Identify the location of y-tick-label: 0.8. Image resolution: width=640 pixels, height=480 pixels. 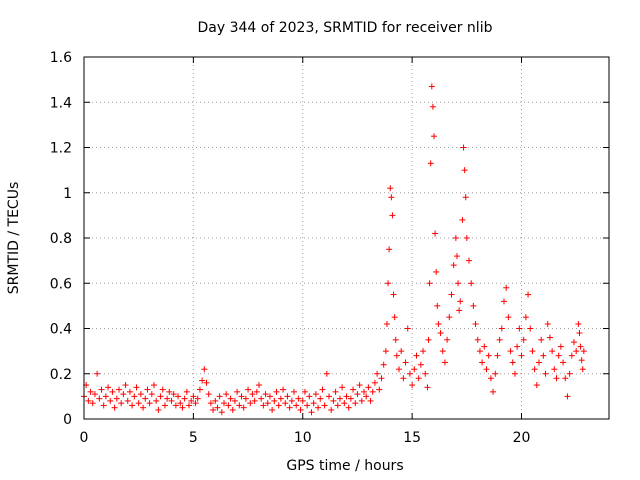
(61, 239).